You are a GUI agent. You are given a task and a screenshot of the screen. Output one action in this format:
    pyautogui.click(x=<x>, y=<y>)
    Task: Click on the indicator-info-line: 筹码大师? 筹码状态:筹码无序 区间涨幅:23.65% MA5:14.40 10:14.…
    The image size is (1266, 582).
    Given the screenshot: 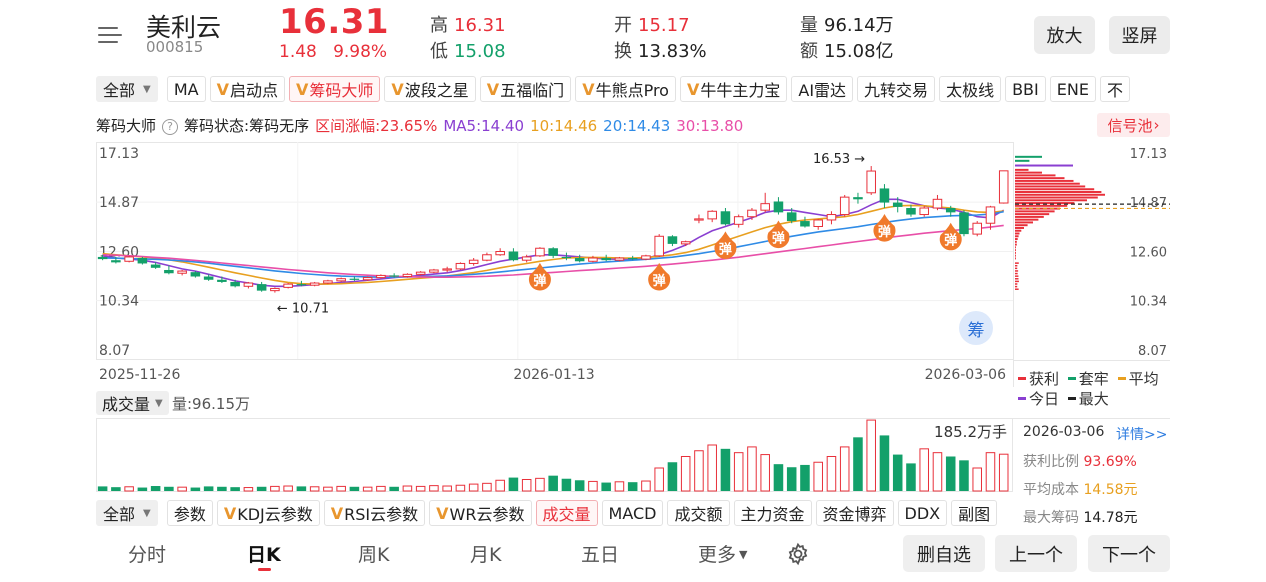 What is the action you would take?
    pyautogui.click(x=422, y=125)
    